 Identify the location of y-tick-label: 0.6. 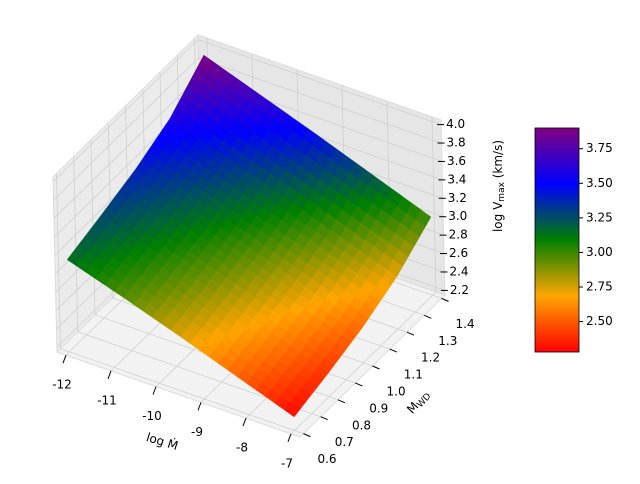
(326, 459).